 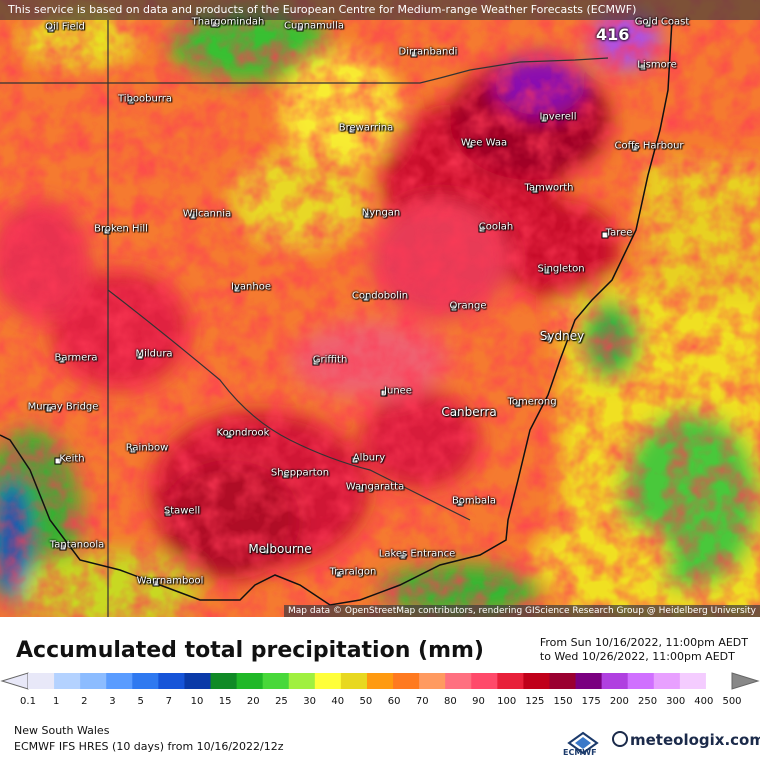 What do you see at coordinates (314, 26) in the screenshot?
I see `city-label: Cunnamulla` at bounding box center [314, 26].